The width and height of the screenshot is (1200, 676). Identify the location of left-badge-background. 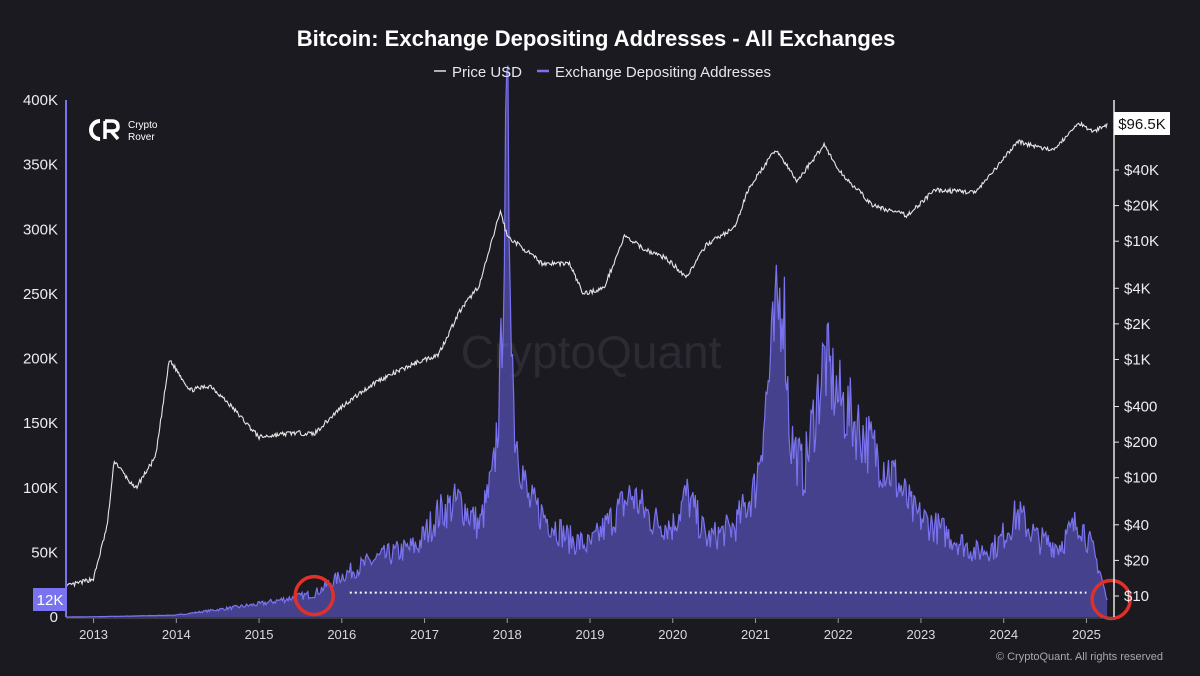
(49, 599).